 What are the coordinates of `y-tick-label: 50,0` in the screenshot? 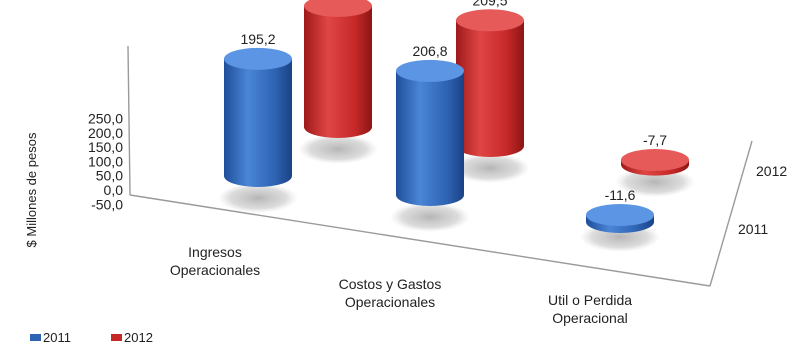 It's located at (109, 176).